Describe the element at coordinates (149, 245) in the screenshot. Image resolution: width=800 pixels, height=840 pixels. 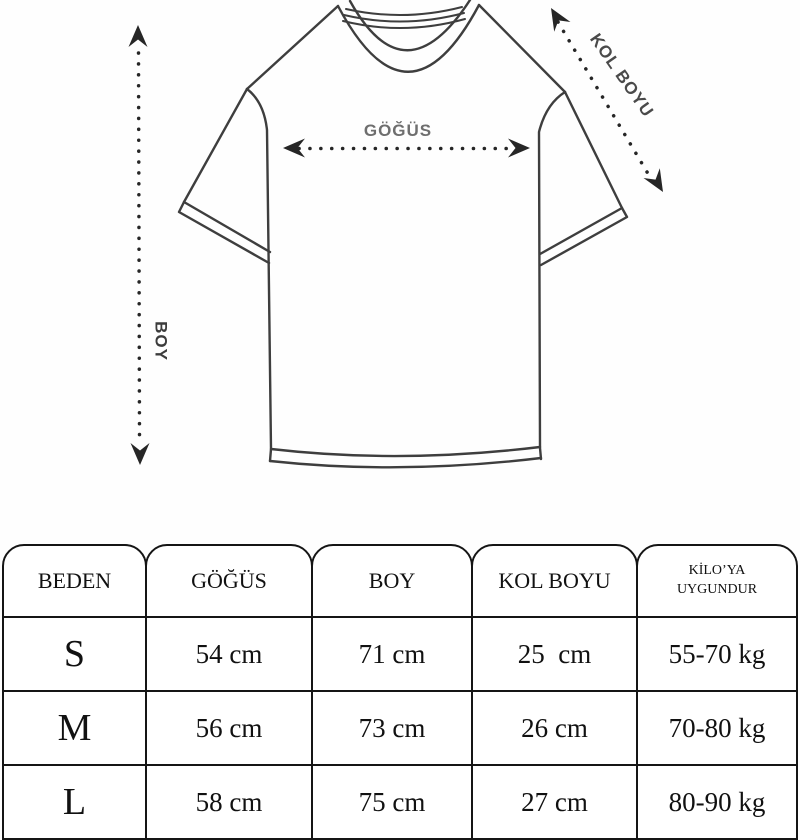
I see `length-measure: BOY` at that location.